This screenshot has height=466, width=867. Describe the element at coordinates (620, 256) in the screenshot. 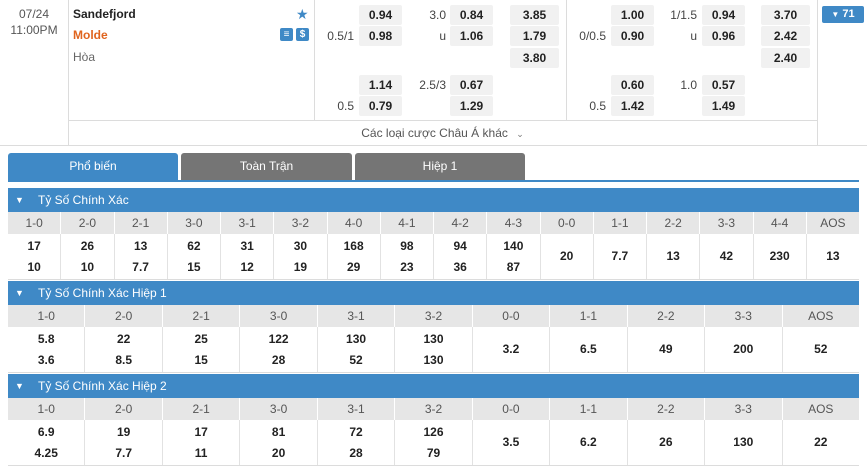

I see `score-odd-single: 7.7` at that location.